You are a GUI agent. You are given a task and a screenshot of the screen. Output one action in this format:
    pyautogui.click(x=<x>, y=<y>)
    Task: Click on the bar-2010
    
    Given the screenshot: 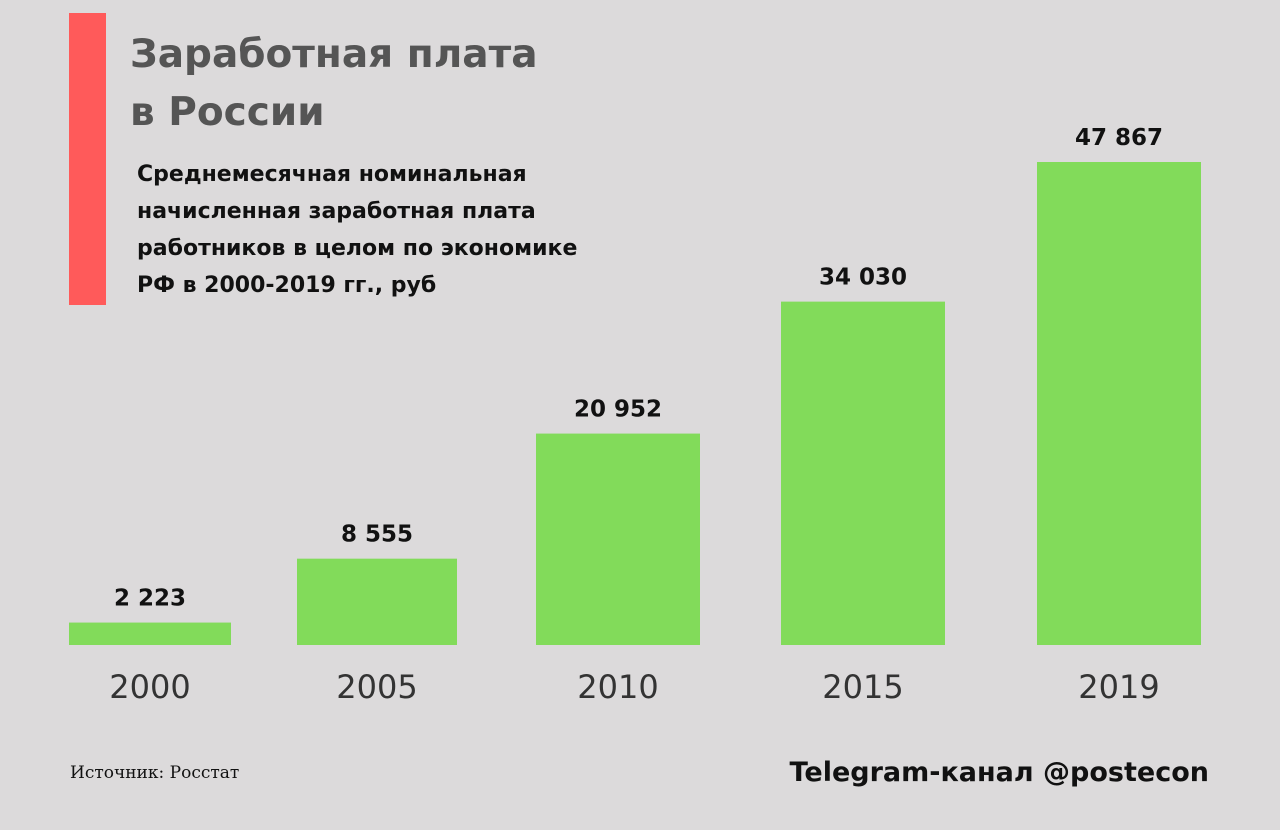 What is the action you would take?
    pyautogui.click(x=618, y=539)
    